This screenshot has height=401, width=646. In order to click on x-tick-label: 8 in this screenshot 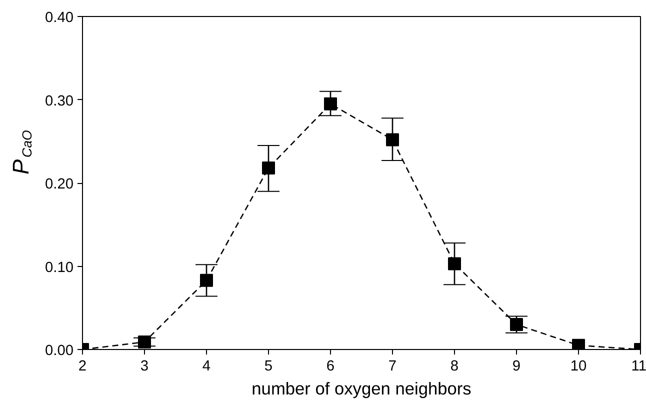, I will do `click(454, 366)`.